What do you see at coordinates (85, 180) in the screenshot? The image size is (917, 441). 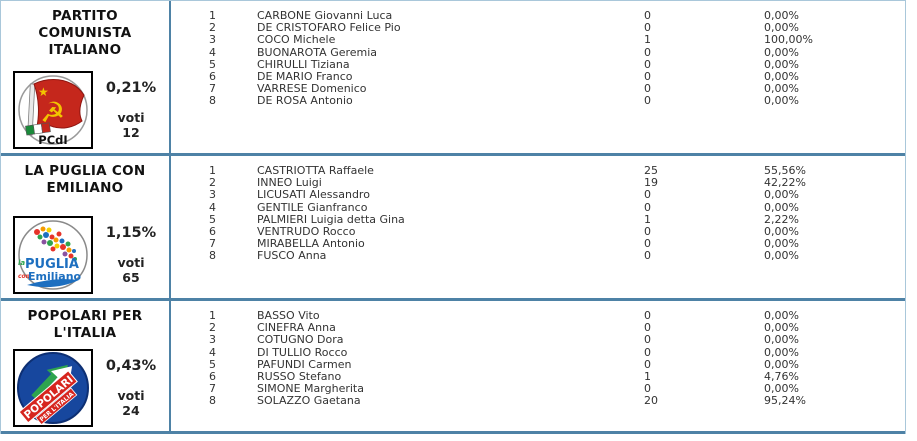 I see `party-name: LA PUGLIA CON EMILIANO` at bounding box center [85, 180].